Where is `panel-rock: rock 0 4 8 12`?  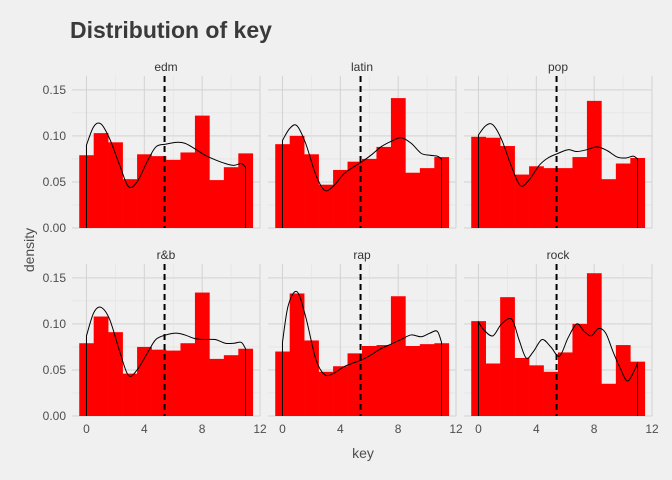 panel-rock: rock 0 4 8 12 is located at coordinates (561, 342).